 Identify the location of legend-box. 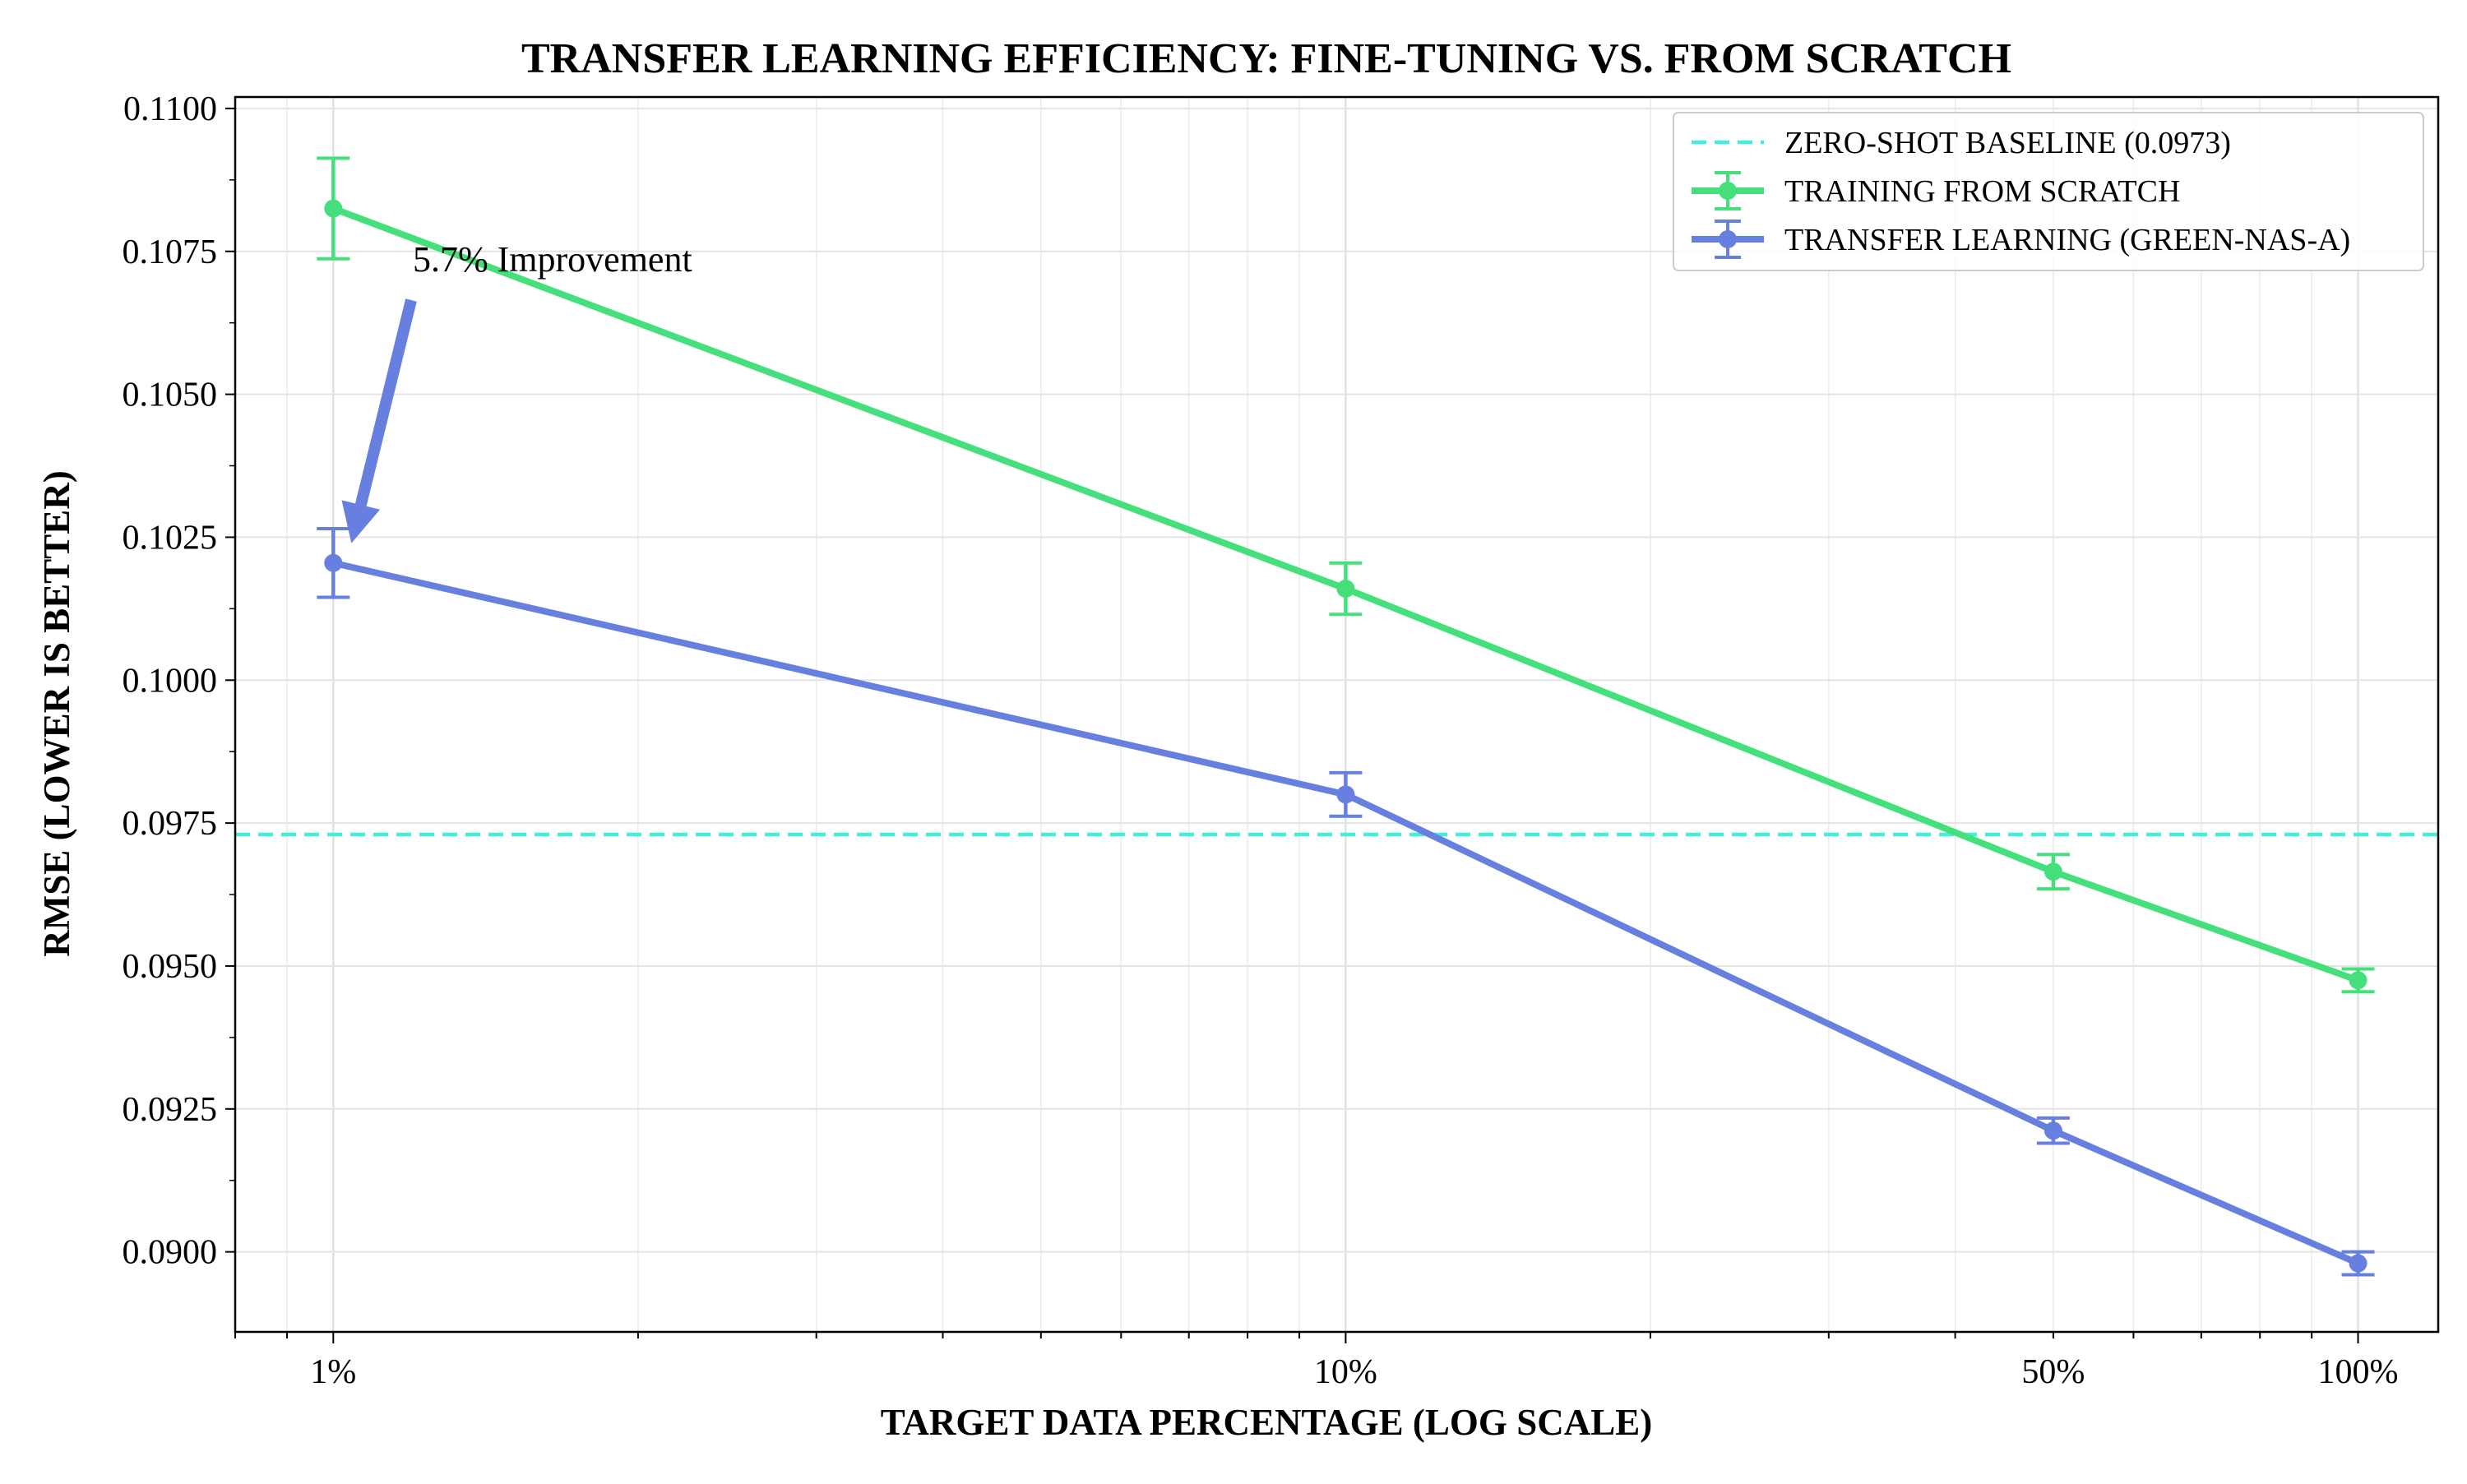
(2048, 192).